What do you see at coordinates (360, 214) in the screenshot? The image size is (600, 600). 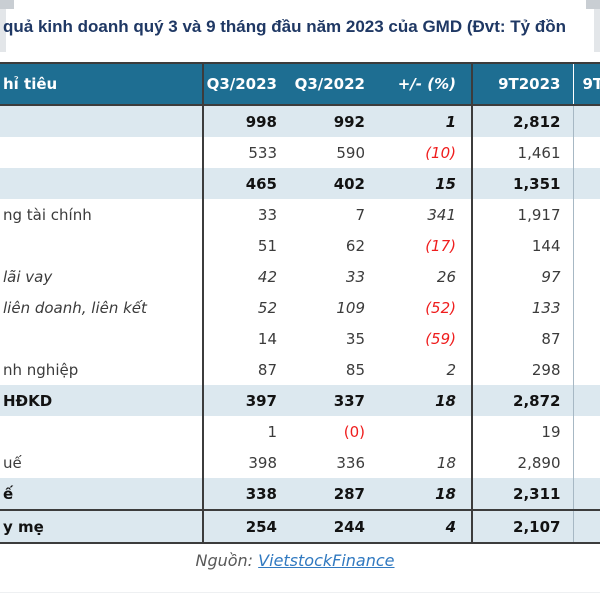 I see `cell-q3-2022: 7` at bounding box center [360, 214].